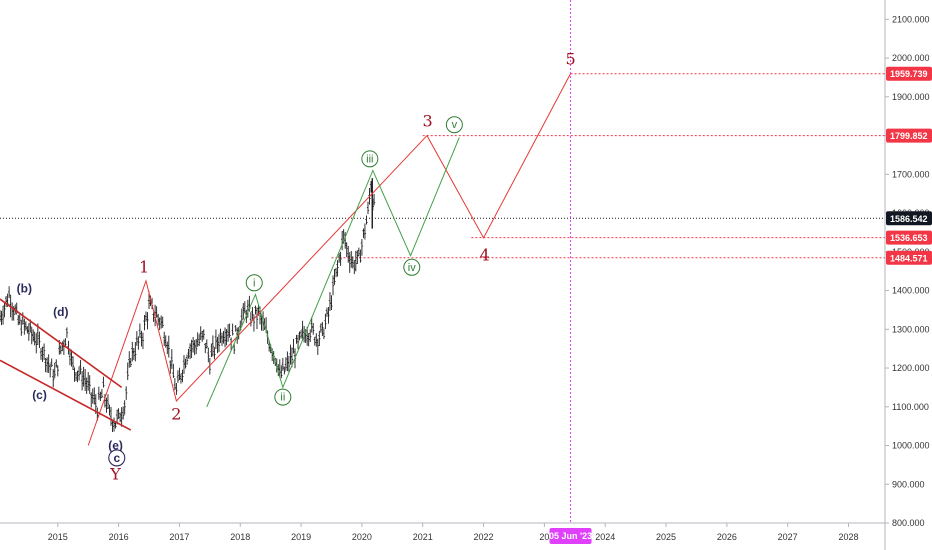  I want to click on wave-label: c, so click(116, 458).